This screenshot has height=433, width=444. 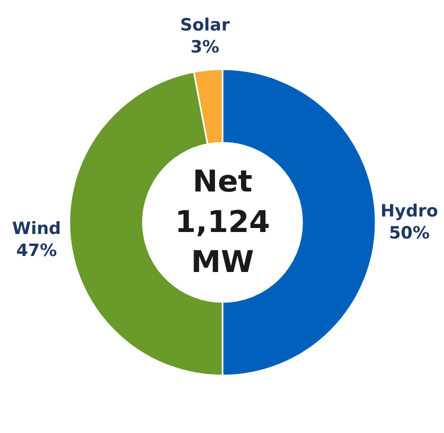 I want to click on data-label: 47%, so click(x=36, y=250).